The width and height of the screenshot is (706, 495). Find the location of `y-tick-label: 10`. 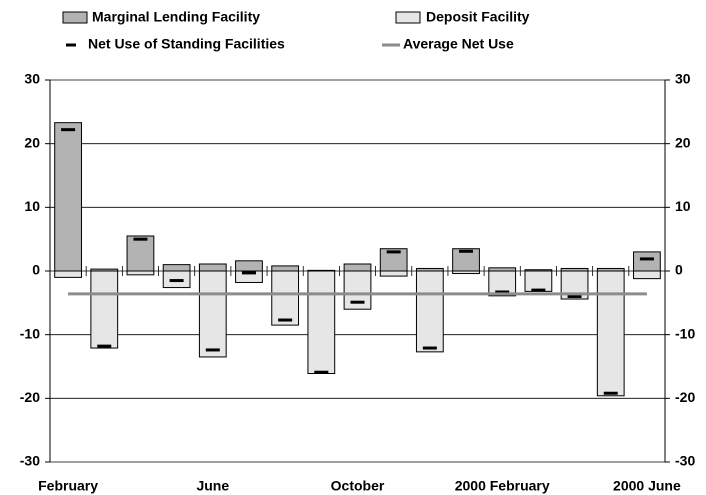

y-tick-label: 10 is located at coordinates (32, 206).